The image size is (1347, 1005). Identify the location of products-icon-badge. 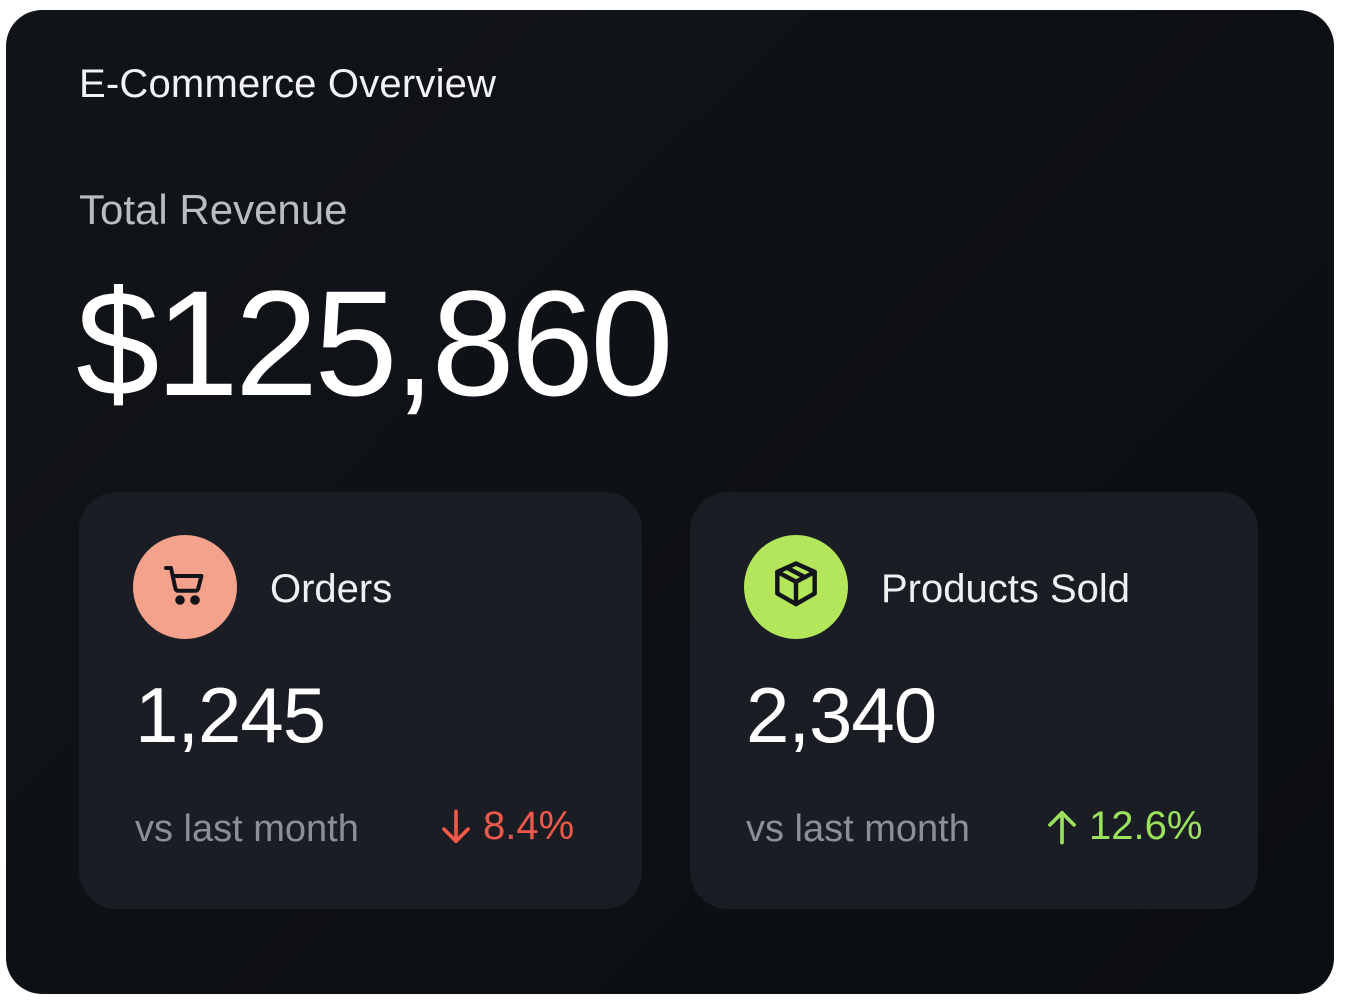
(796, 587).